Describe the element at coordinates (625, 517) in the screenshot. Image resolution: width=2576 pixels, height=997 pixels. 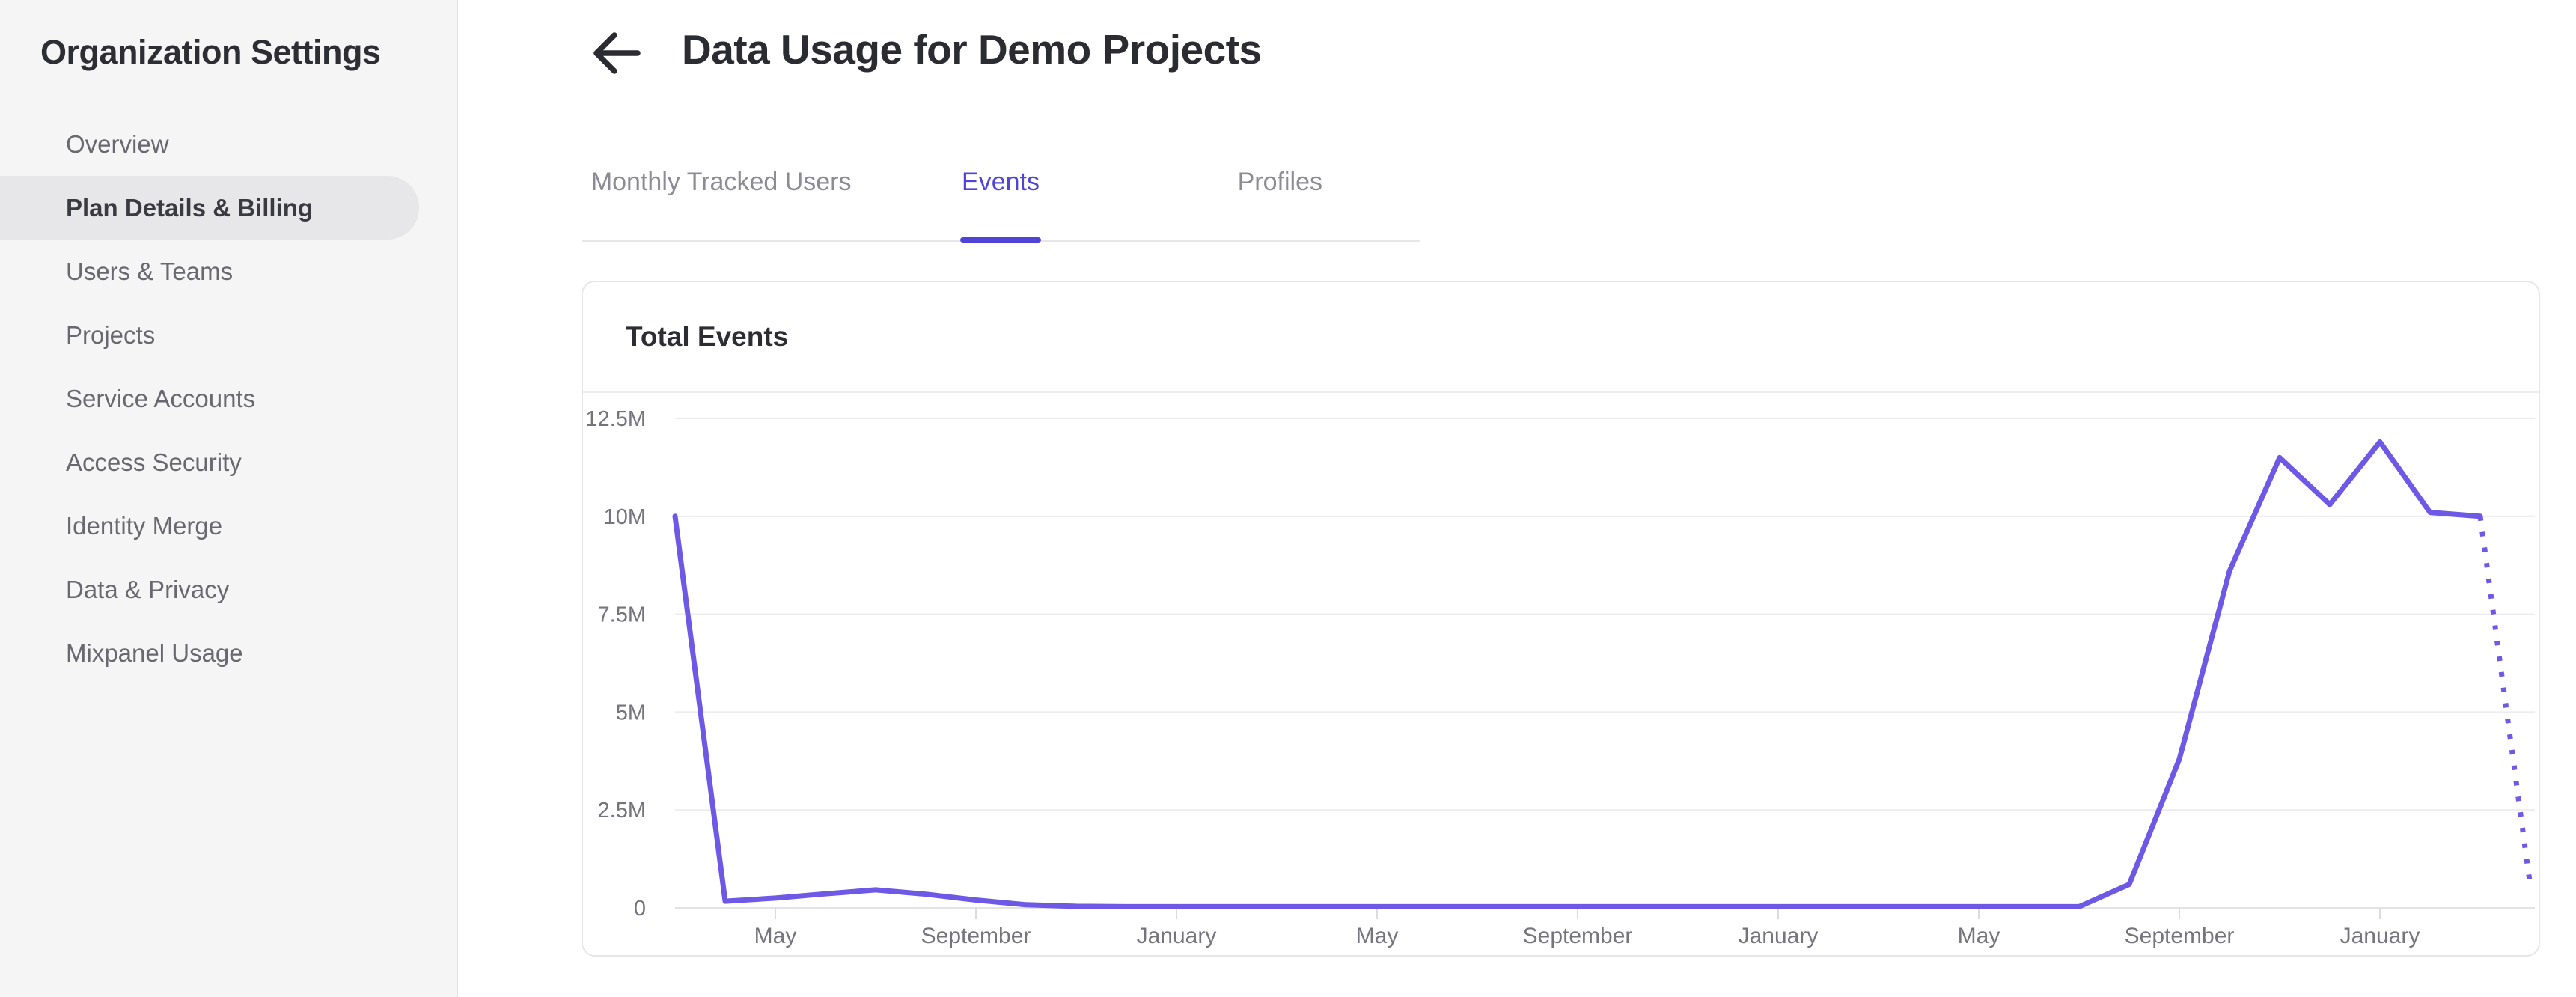
I see `y-axis-tick-label: 10M` at that location.